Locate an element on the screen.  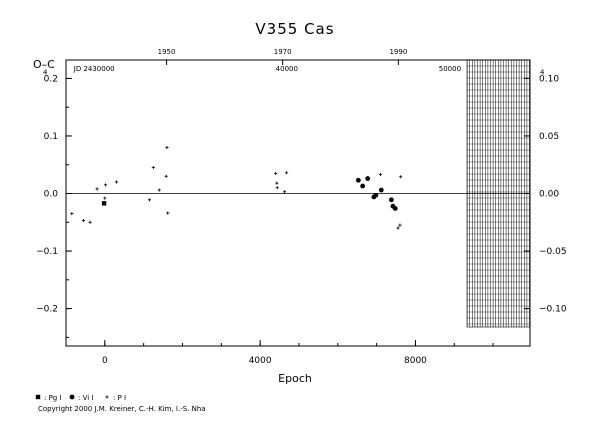
x-tick-label: 4000 is located at coordinates (260, 361).